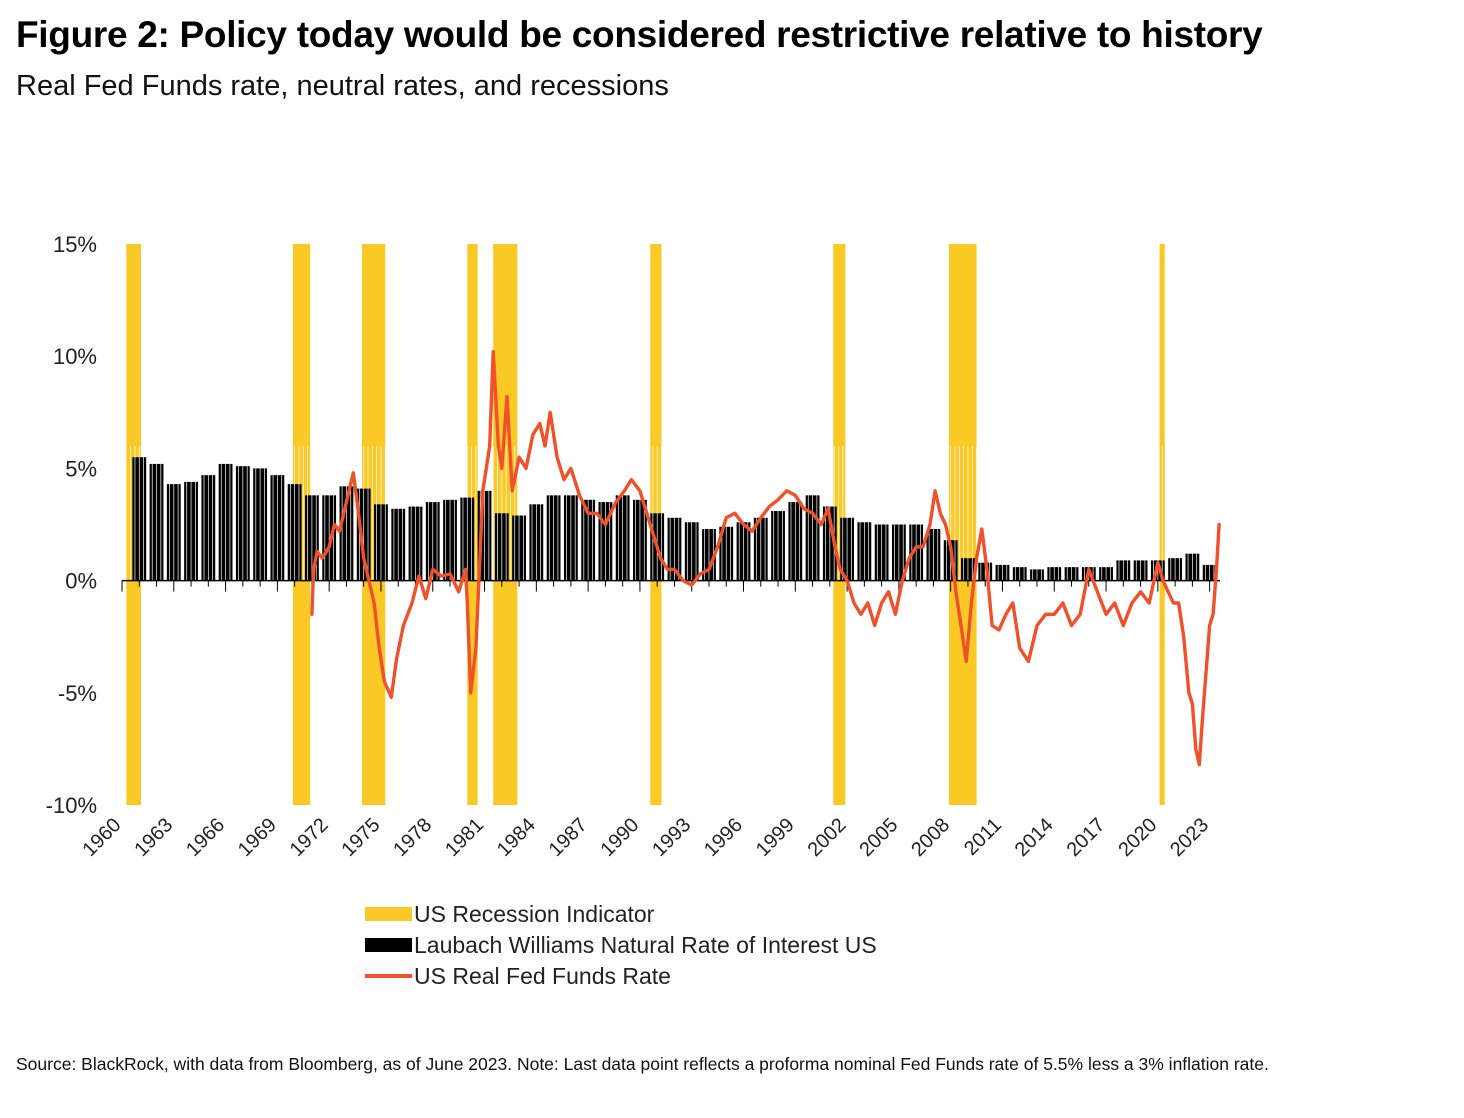  What do you see at coordinates (75, 356) in the screenshot?
I see `y-tick-label: 10%` at bounding box center [75, 356].